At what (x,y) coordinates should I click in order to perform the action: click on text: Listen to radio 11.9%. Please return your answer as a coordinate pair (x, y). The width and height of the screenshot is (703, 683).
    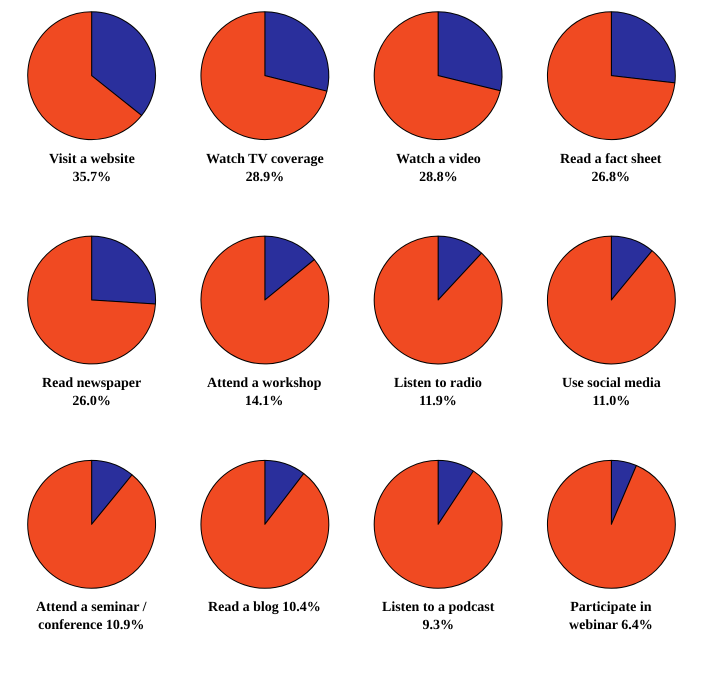
    Looking at the image, I should click on (438, 393).